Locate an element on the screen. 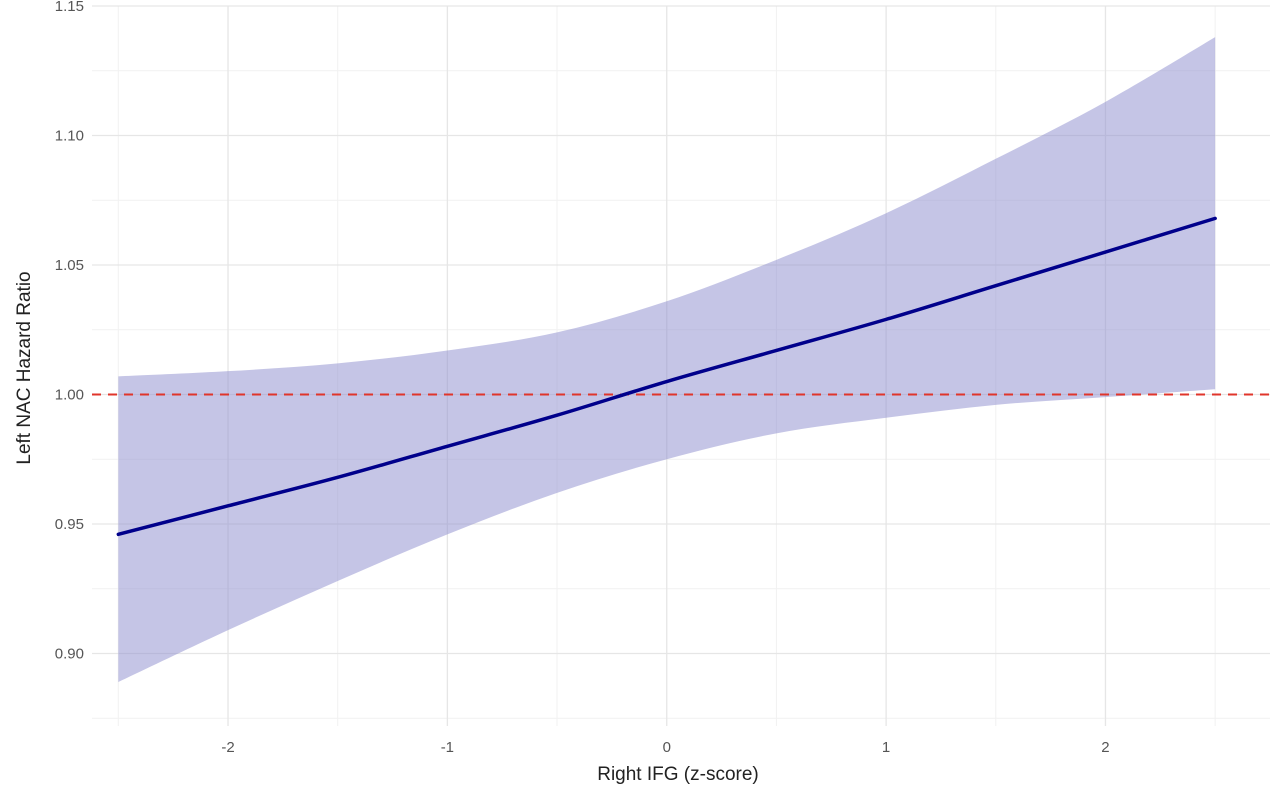 Image resolution: width=1280 pixels, height=792 pixels. x-axis-title: Right IFG (z-score) is located at coordinates (678, 774).